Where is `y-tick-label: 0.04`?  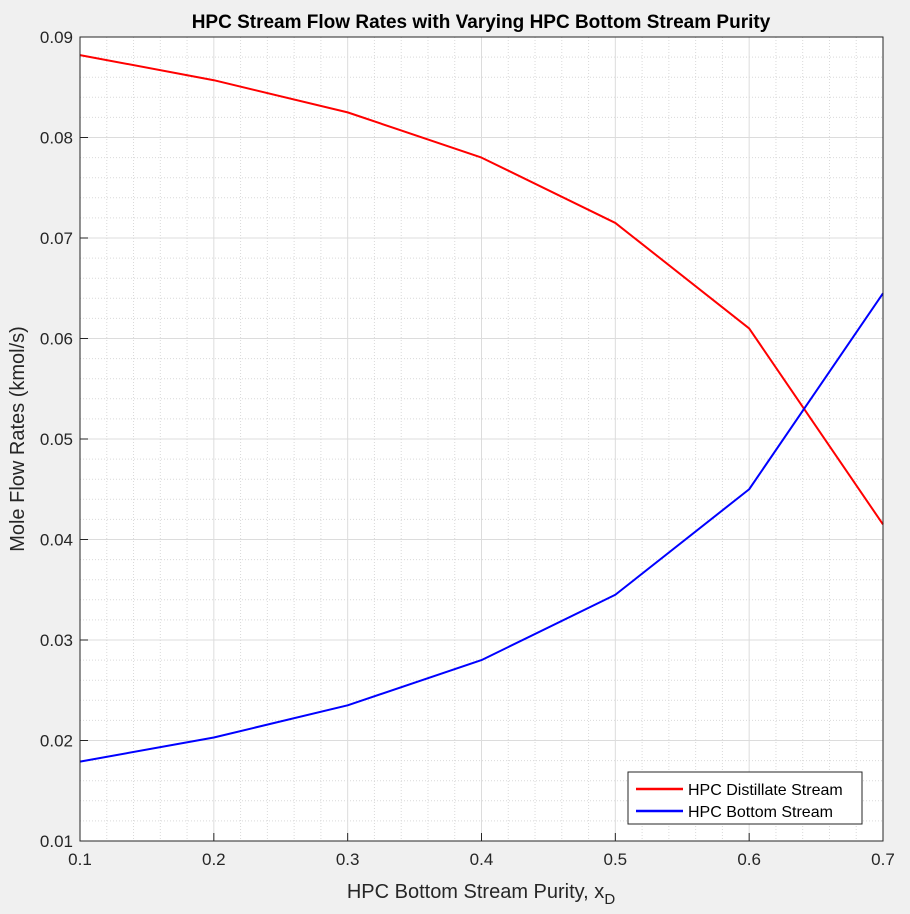 y-tick-label: 0.04 is located at coordinates (56, 540).